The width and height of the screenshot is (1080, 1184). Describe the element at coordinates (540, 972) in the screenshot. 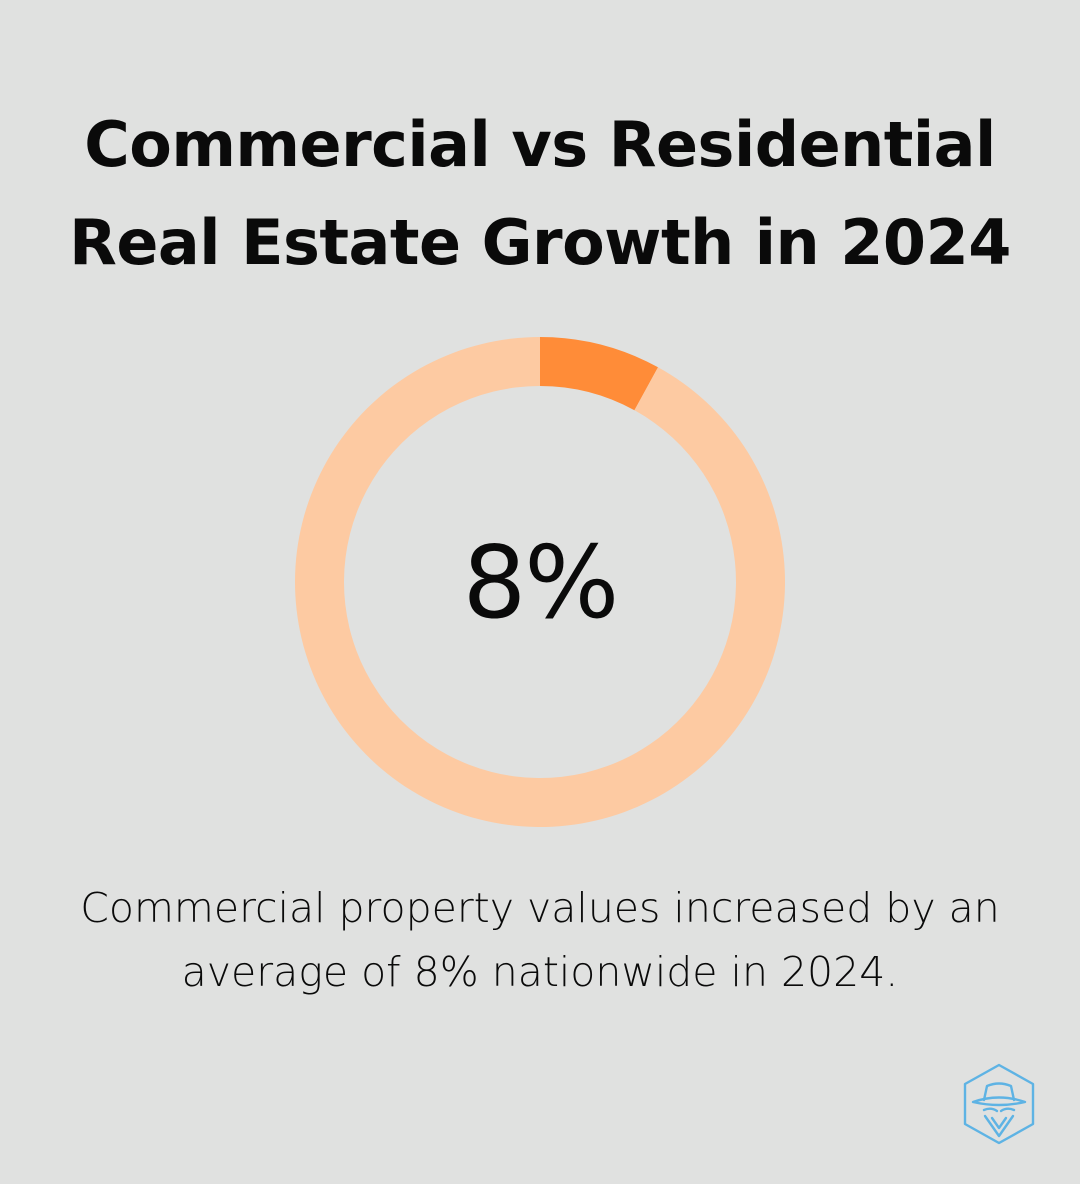

I see `chart-caption-line-2: average of 8% nationwide in 2024.` at that location.